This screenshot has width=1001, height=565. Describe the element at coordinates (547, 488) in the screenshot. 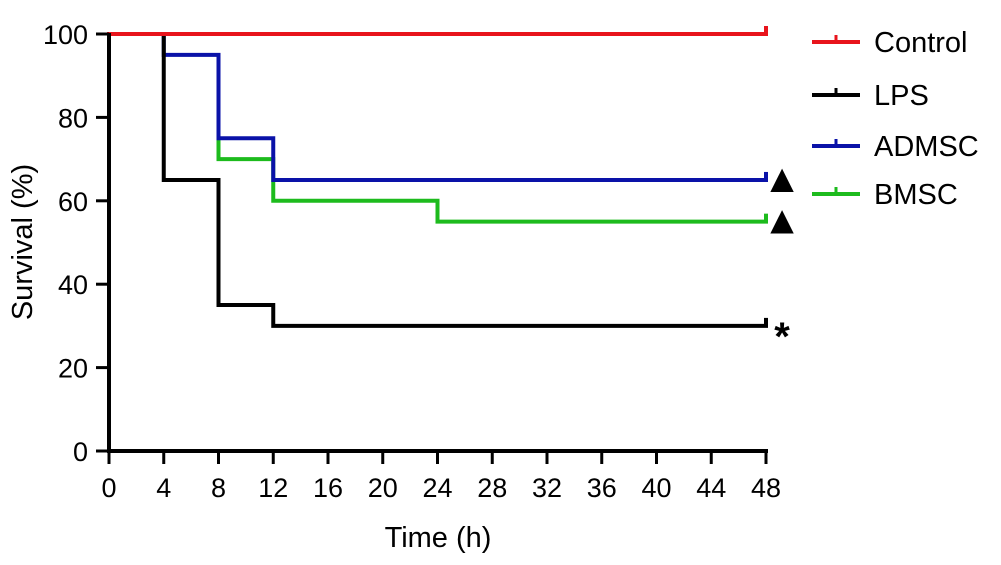

I see `x-tick-label: 32` at that location.